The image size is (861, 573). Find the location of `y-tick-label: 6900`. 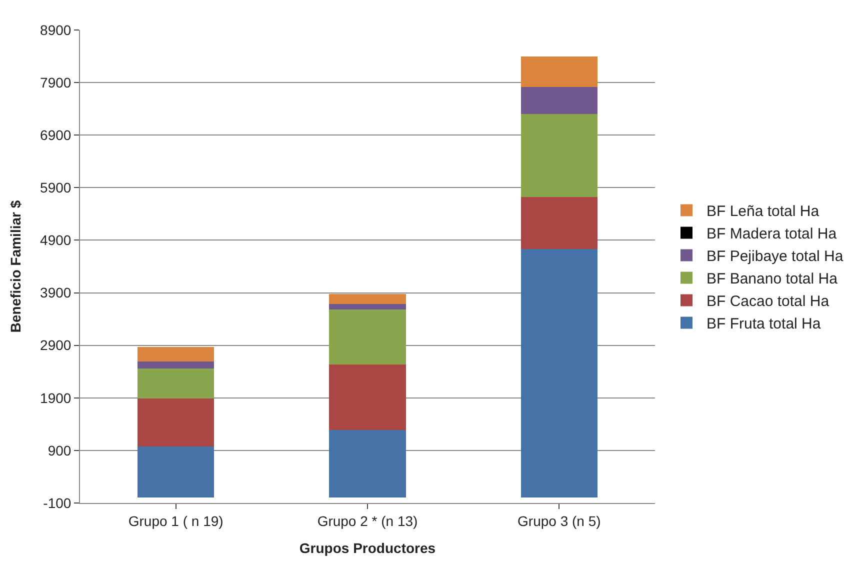

y-tick-label: 6900 is located at coordinates (56, 135).